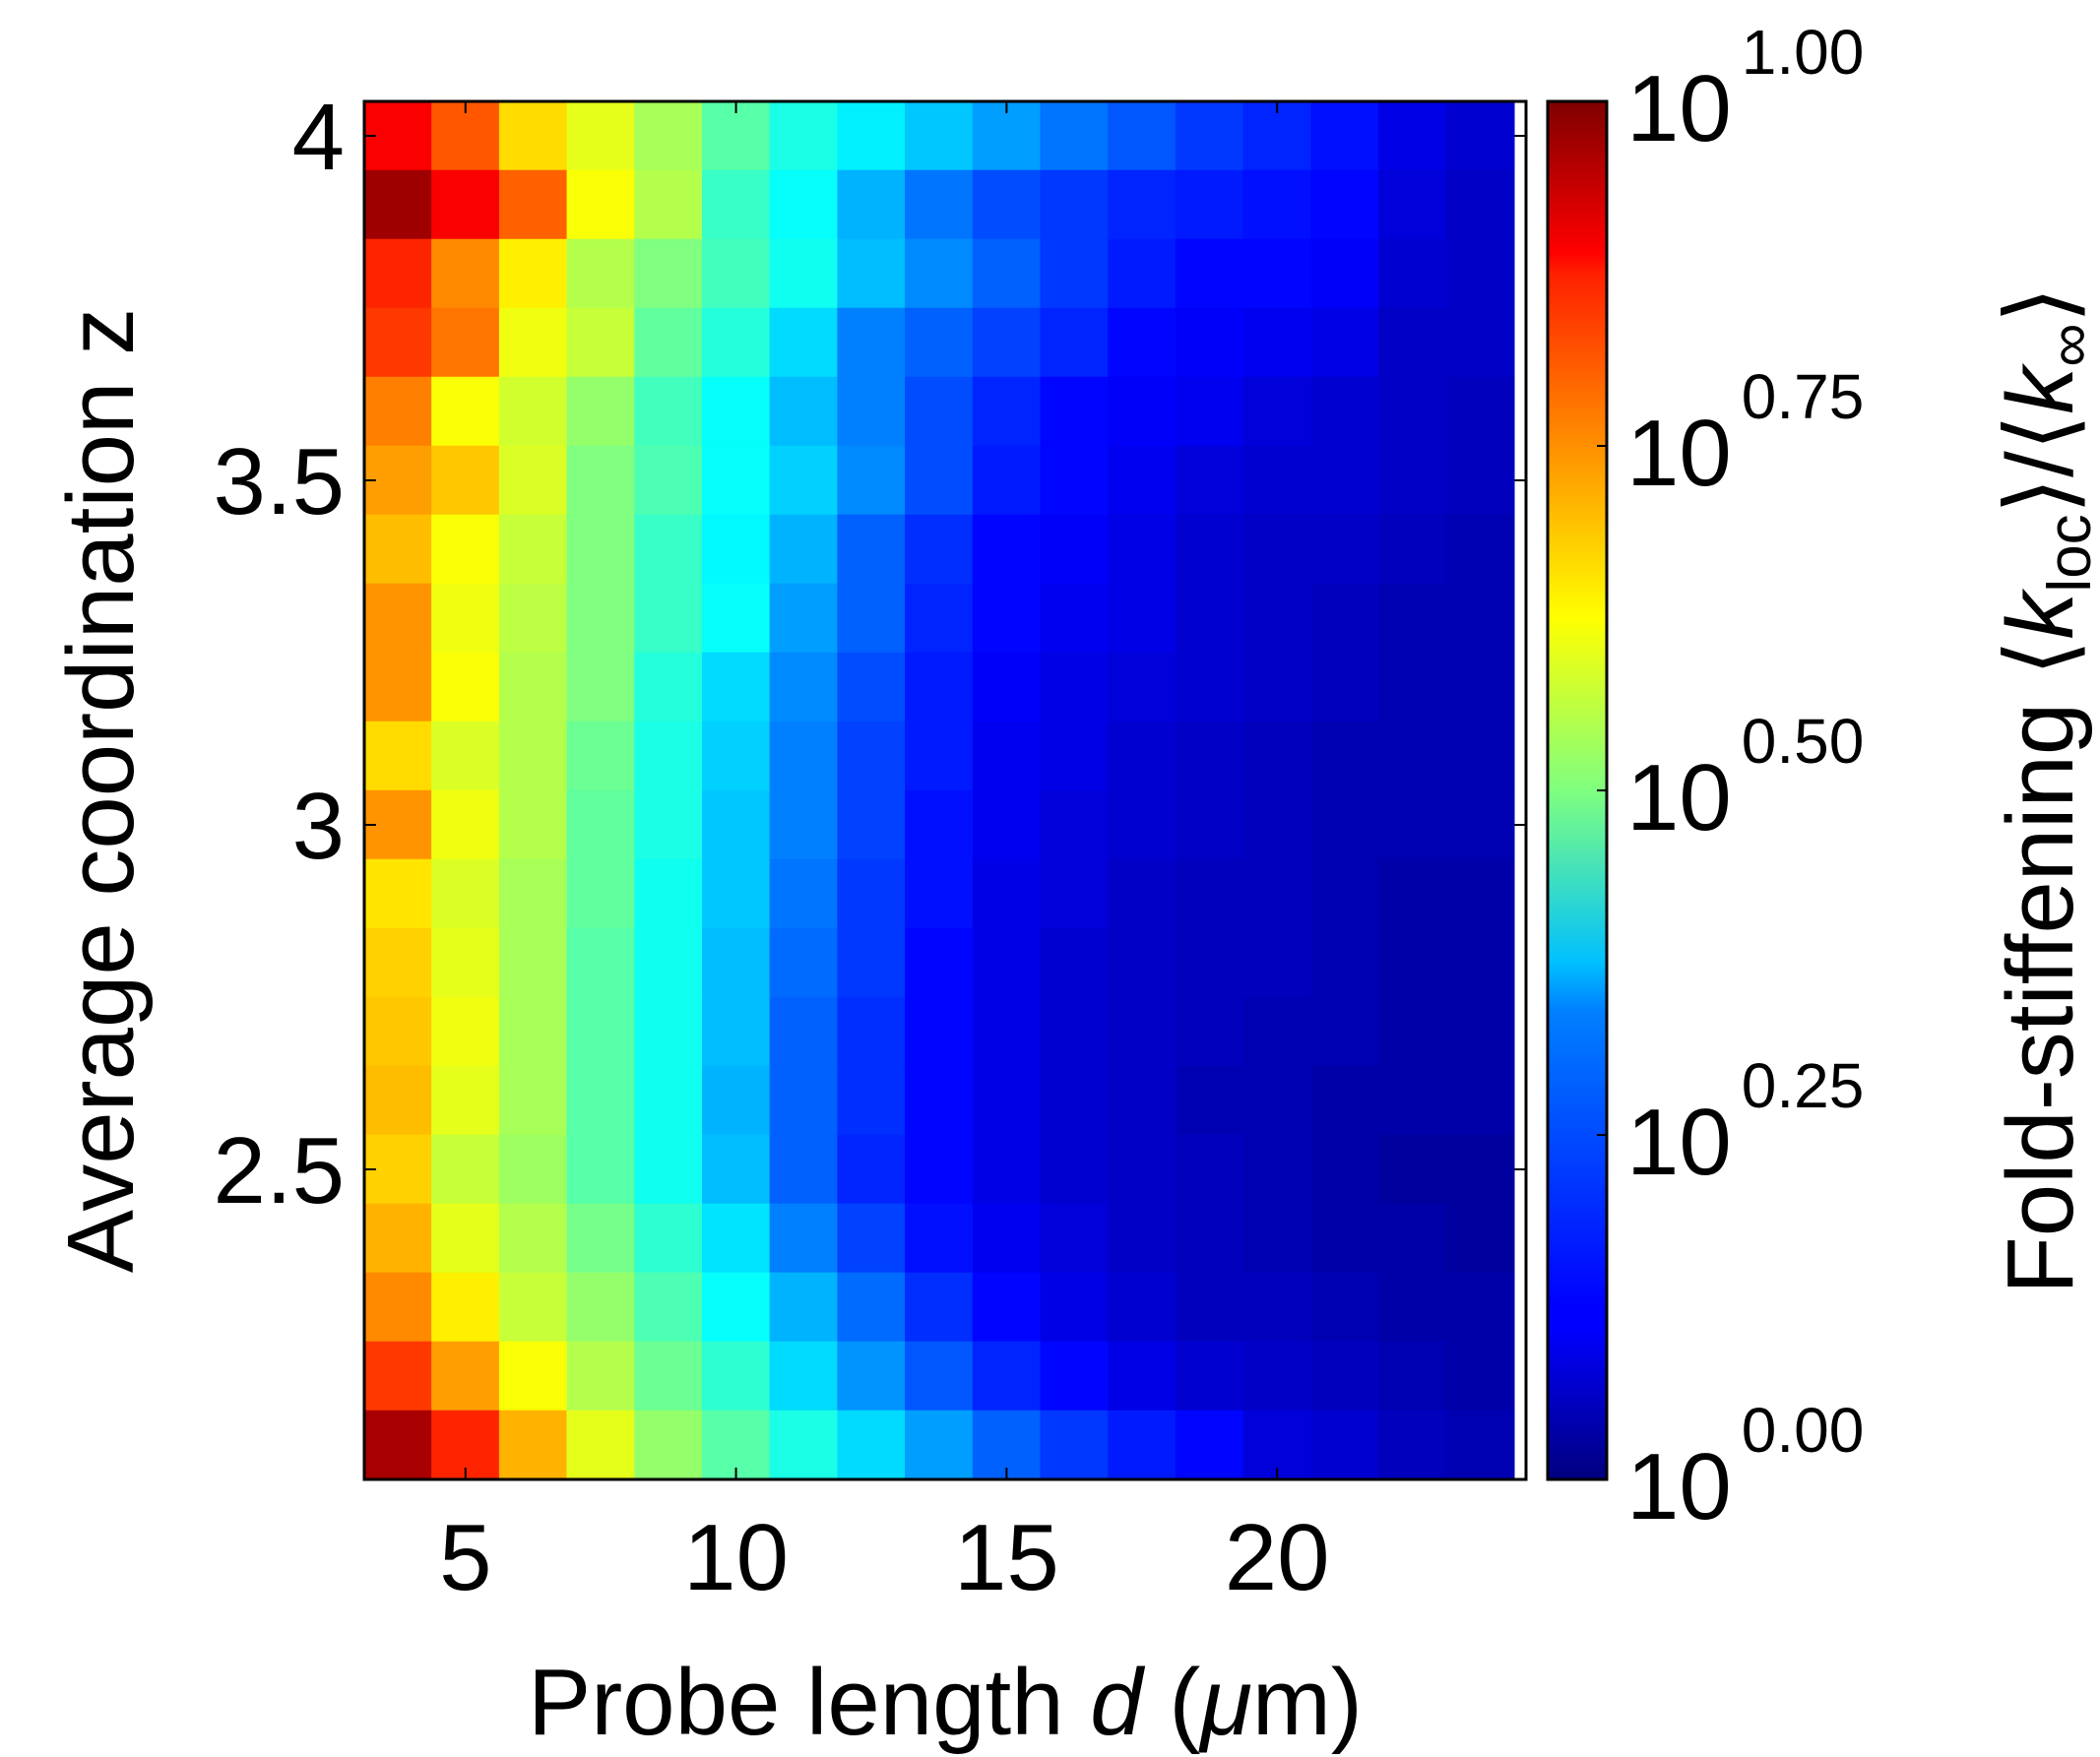 The image size is (2100, 1757). I want to click on x-axis-title: Probe length d (μm), so click(946, 1702).